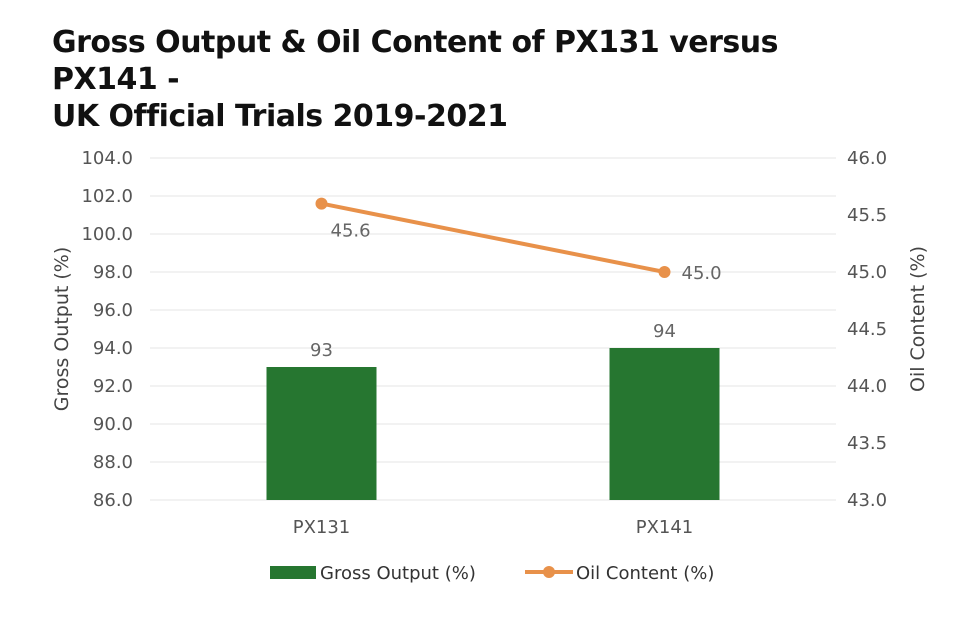 Image resolution: width=980 pixels, height=620 pixels. Describe the element at coordinates (702, 273) in the screenshot. I see `line-data-label: 45.0` at that location.